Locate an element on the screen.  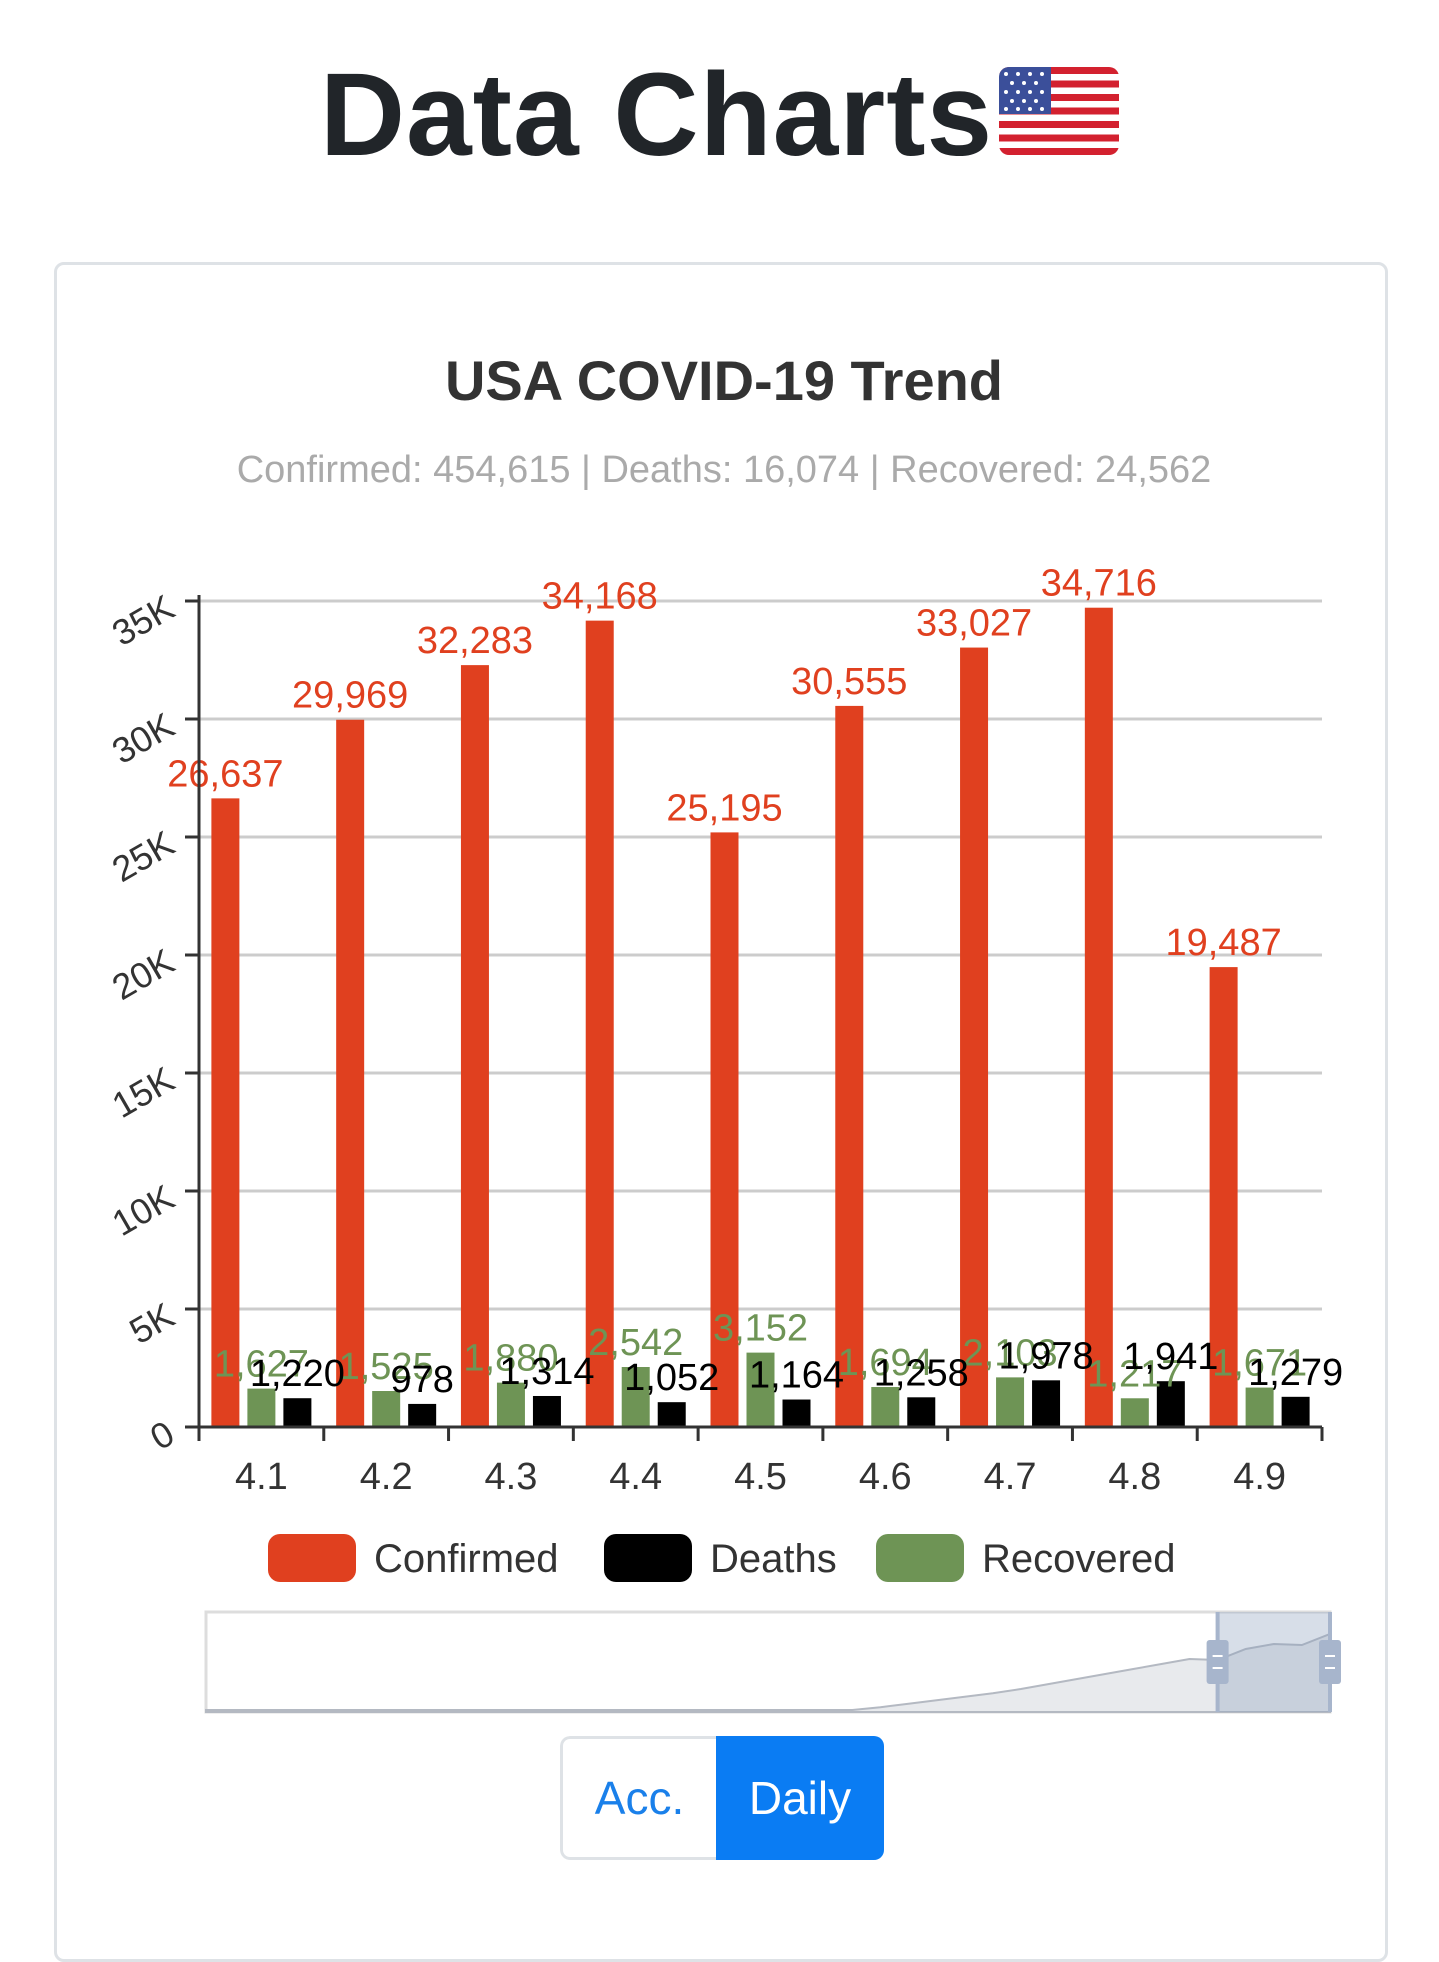
y-tick-label: 0 is located at coordinates (162, 1435).